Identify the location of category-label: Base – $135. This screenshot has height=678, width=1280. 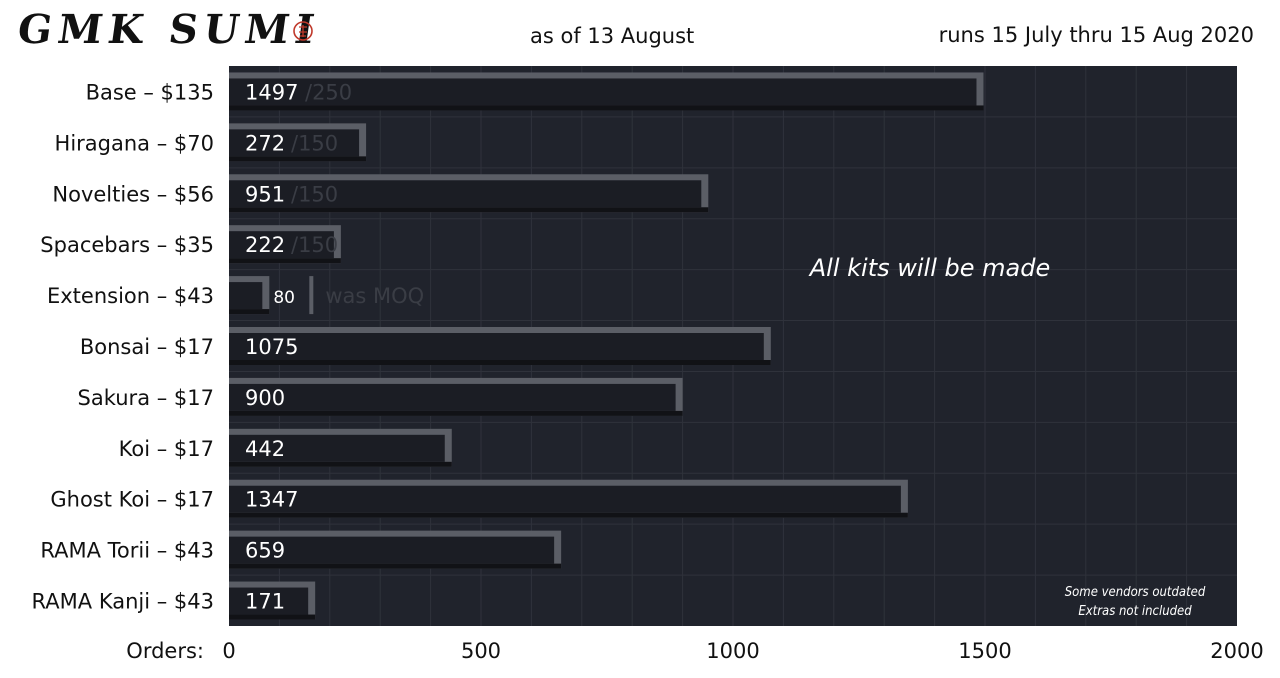
(150, 92).